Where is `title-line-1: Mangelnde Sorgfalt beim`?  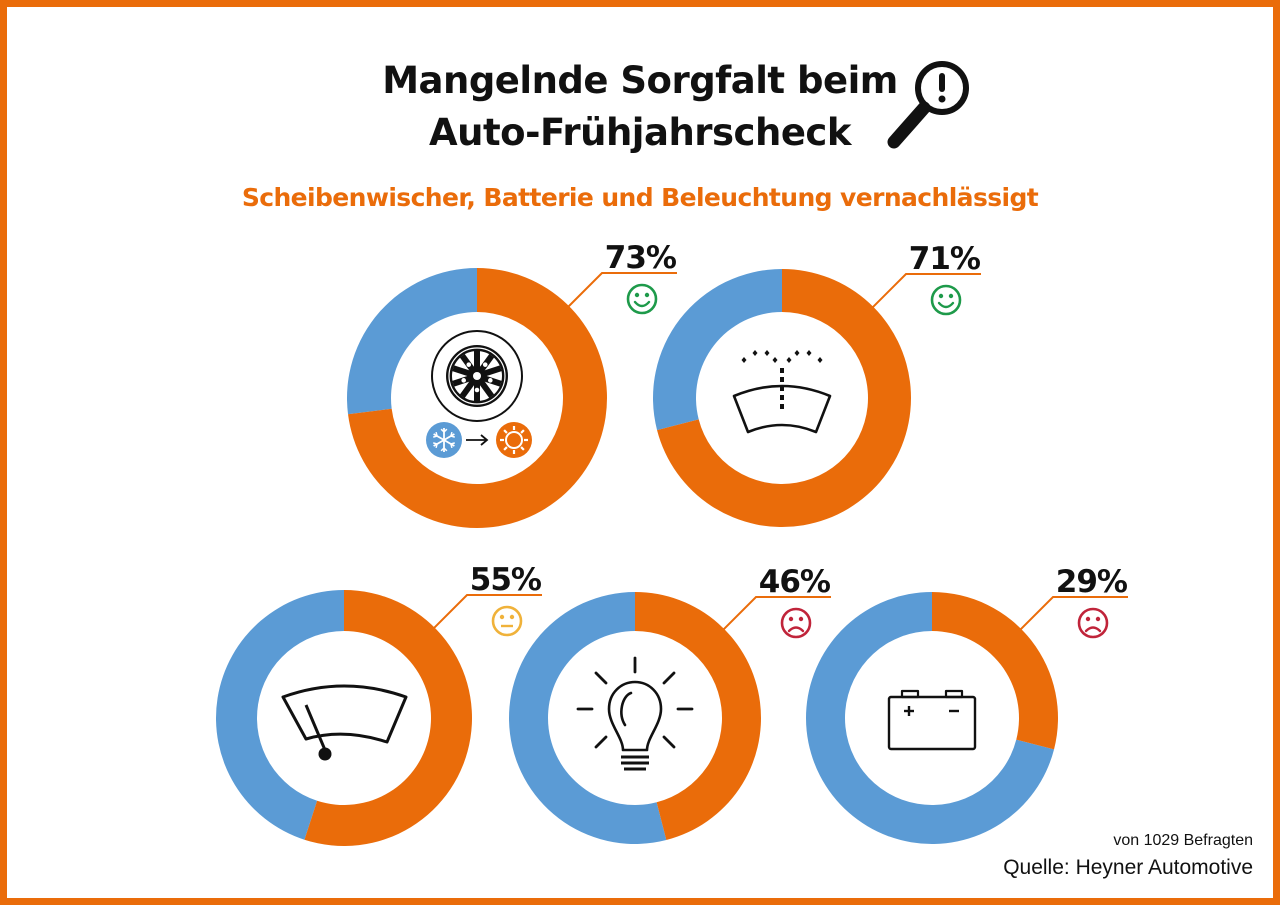
title-line-1: Mangelnde Sorgfalt beim is located at coordinates (640, 80).